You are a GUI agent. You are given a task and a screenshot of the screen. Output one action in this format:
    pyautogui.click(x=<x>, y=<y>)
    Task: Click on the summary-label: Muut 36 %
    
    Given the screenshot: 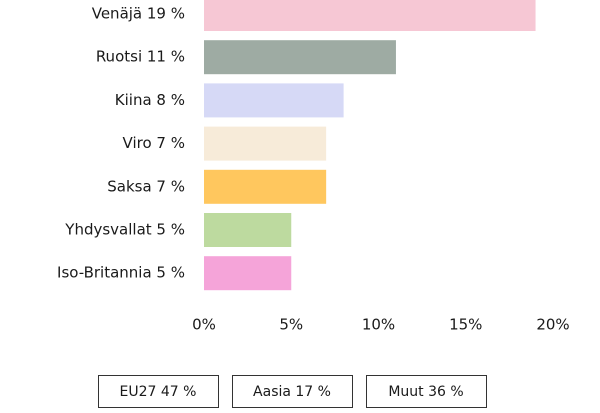 What is the action you would take?
    pyautogui.click(x=425, y=392)
    